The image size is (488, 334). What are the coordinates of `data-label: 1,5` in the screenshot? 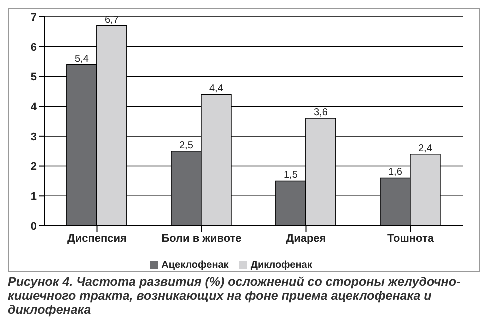 It's located at (291, 176).